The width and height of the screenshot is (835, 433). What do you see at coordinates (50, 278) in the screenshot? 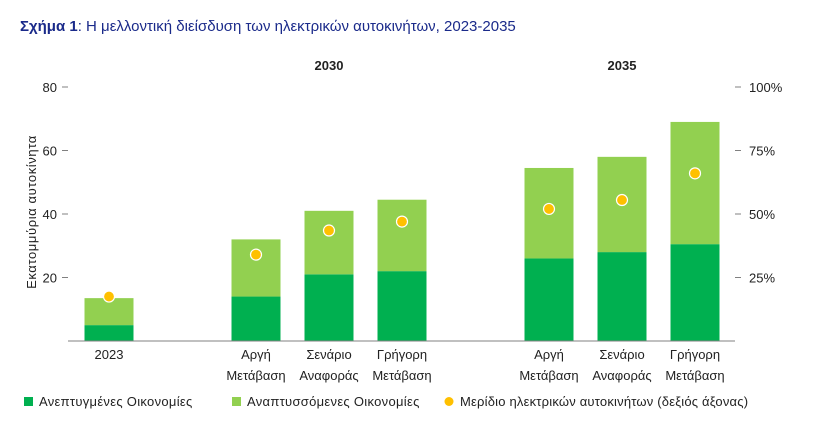
I see `y-tick-label: 20` at bounding box center [50, 278].